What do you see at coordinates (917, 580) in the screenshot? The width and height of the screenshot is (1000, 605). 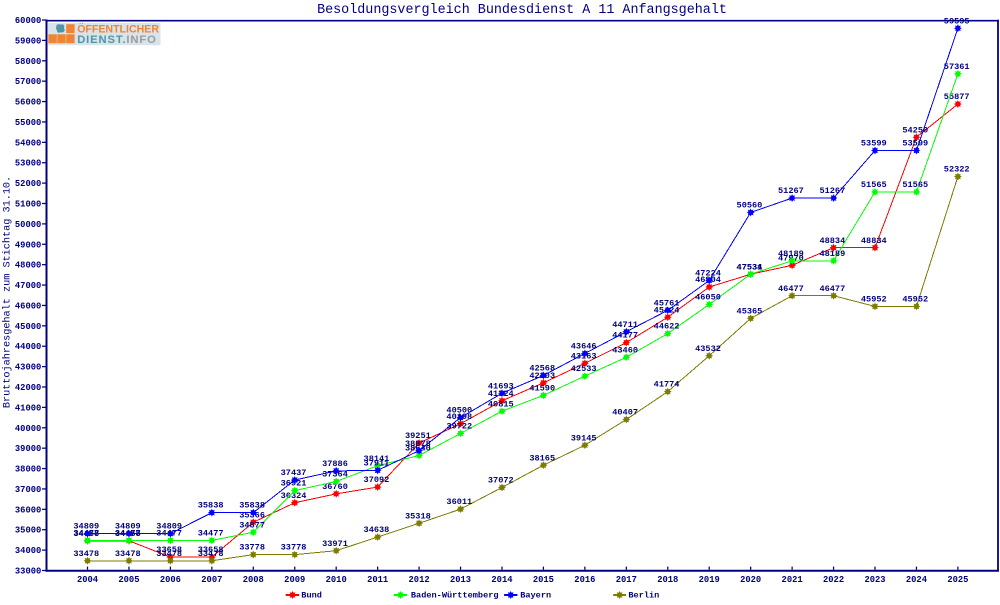 I see `svg-text: 2024` at bounding box center [917, 580].